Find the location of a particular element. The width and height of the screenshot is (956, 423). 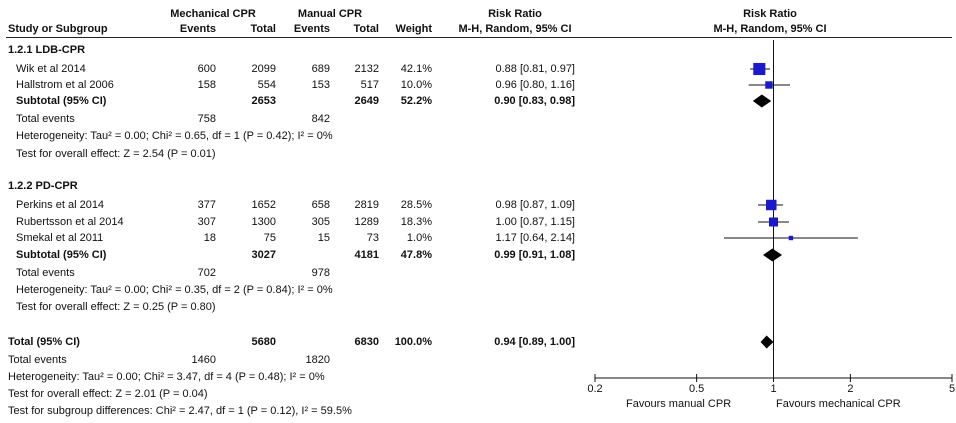

mech-total: 1300 is located at coordinates (263, 222).